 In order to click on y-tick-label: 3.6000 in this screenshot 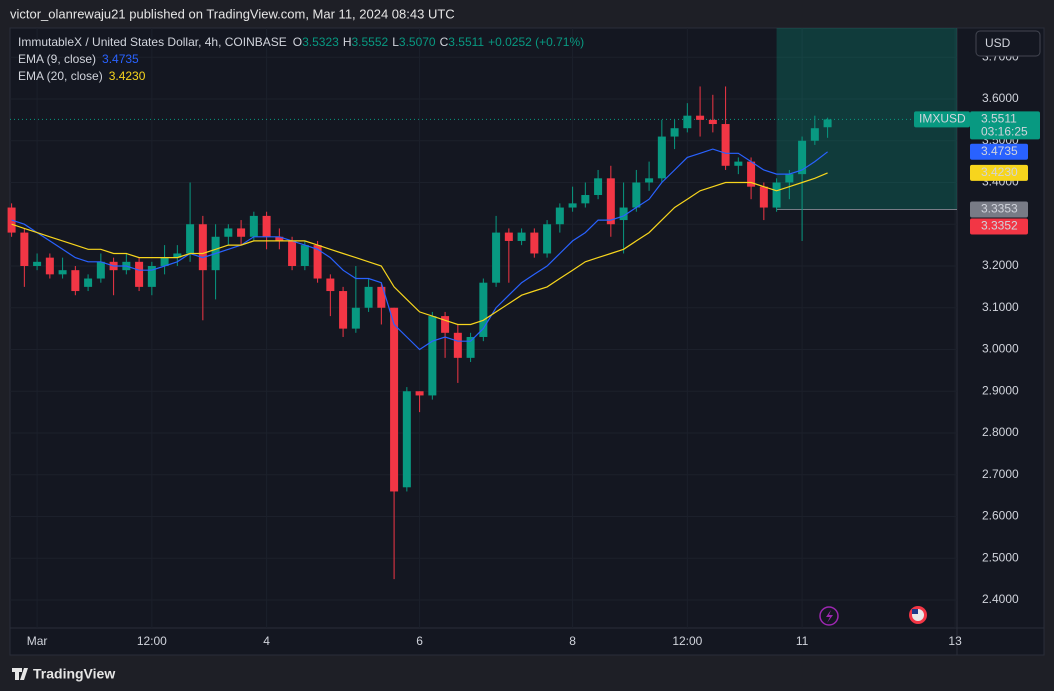, I will do `click(1000, 98)`.